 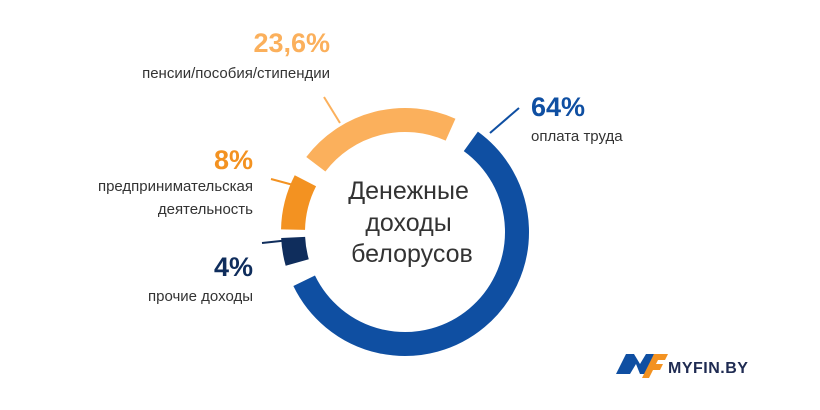 What do you see at coordinates (291, 43) in the screenshot?
I see `value-label-pensii: 23,6%` at bounding box center [291, 43].